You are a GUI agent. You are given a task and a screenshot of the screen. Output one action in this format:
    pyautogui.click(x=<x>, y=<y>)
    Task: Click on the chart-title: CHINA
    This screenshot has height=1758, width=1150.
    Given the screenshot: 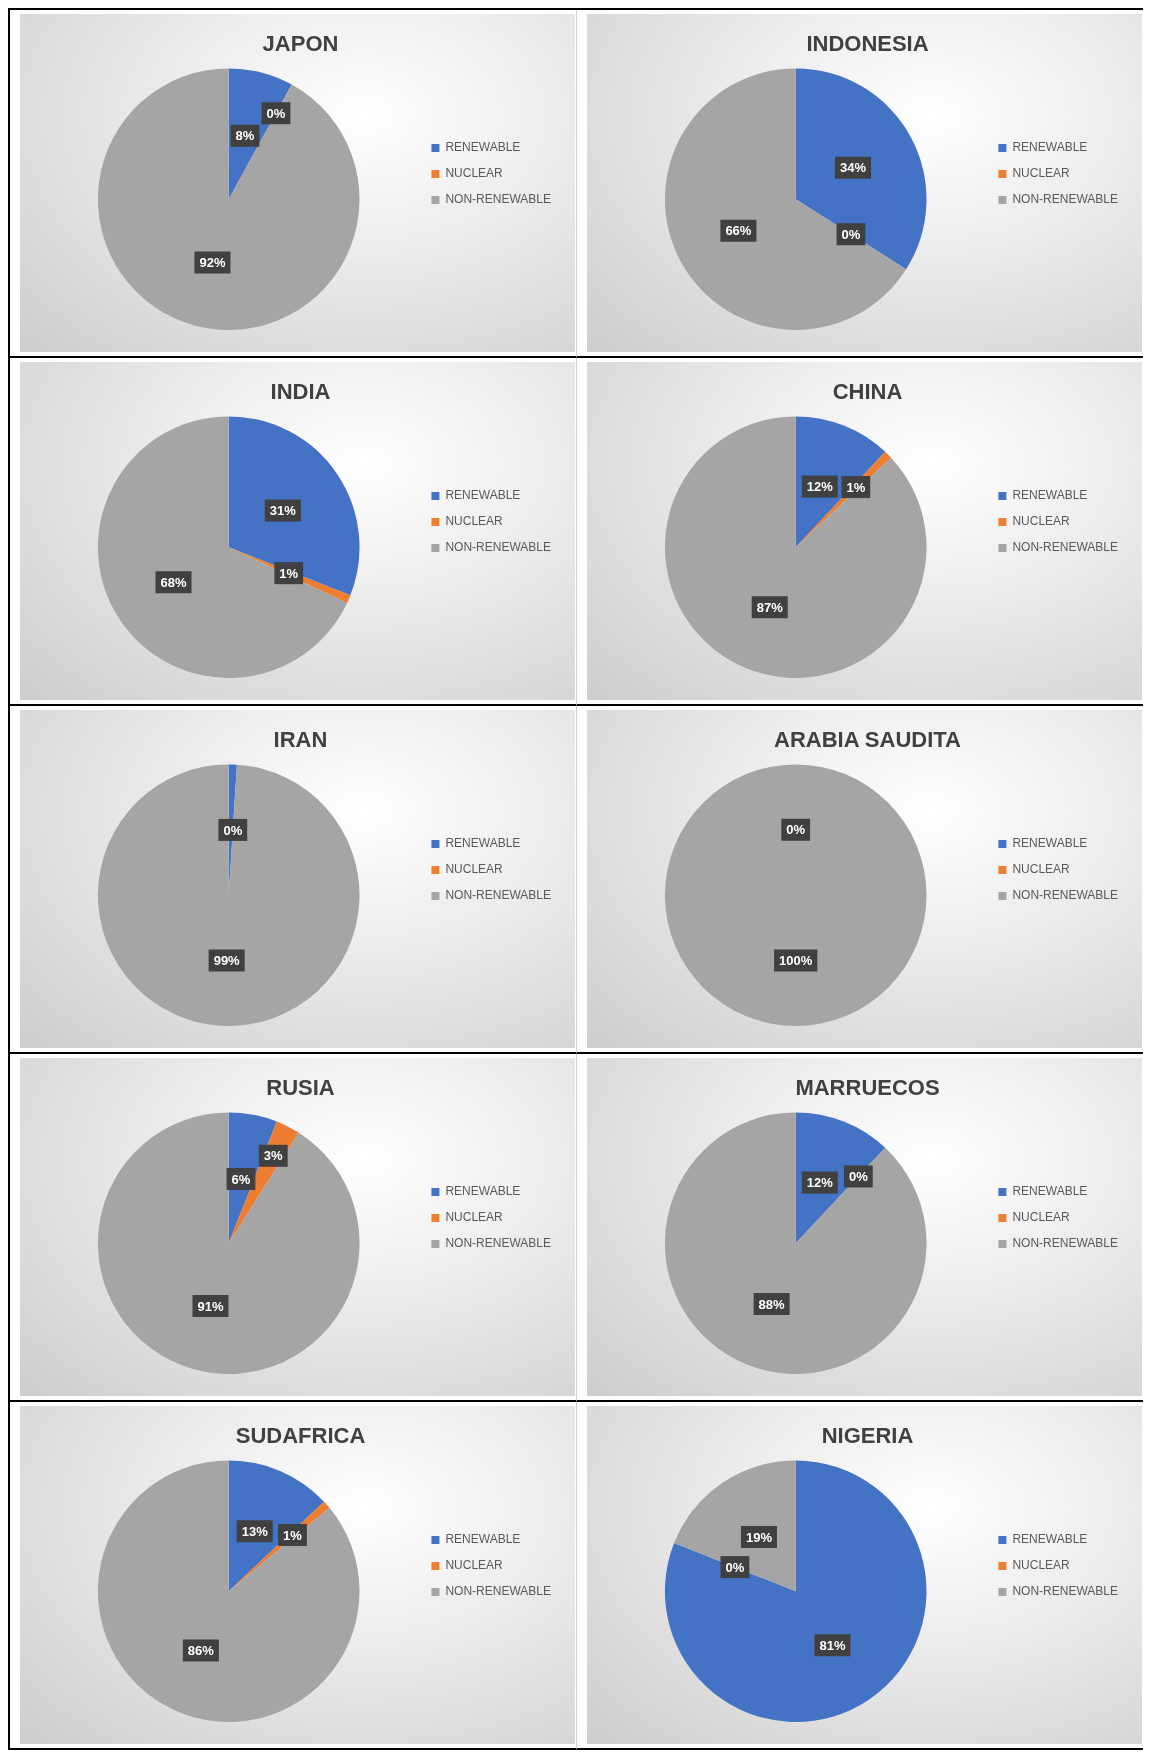 What is the action you would take?
    pyautogui.click(x=867, y=392)
    